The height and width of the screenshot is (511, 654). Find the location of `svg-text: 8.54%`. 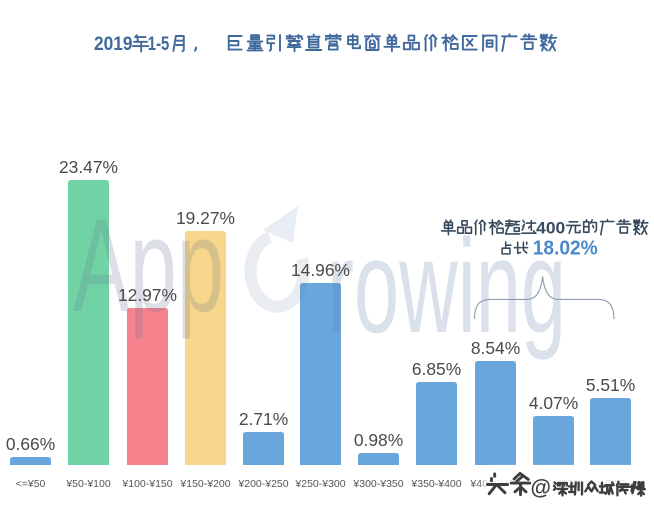

svg-text: 8.54% is located at coordinates (495, 348).